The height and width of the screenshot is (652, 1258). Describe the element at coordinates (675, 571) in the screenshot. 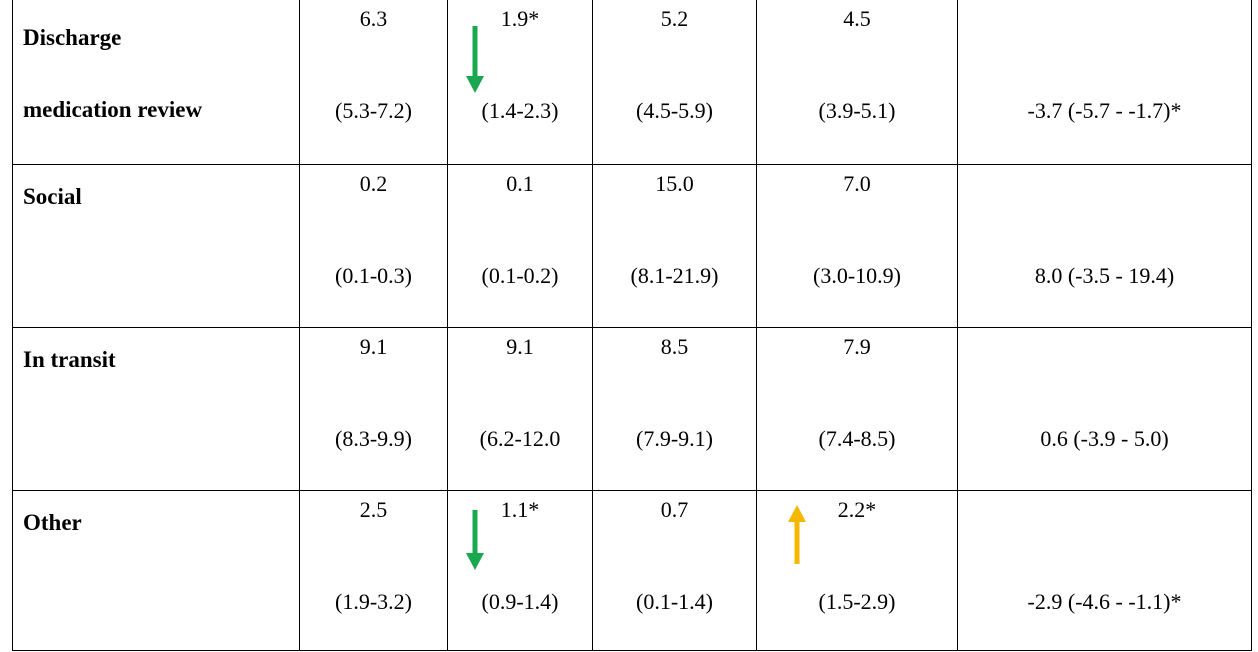

I see `table-cell: 0.7 (0.1-1.4)` at that location.